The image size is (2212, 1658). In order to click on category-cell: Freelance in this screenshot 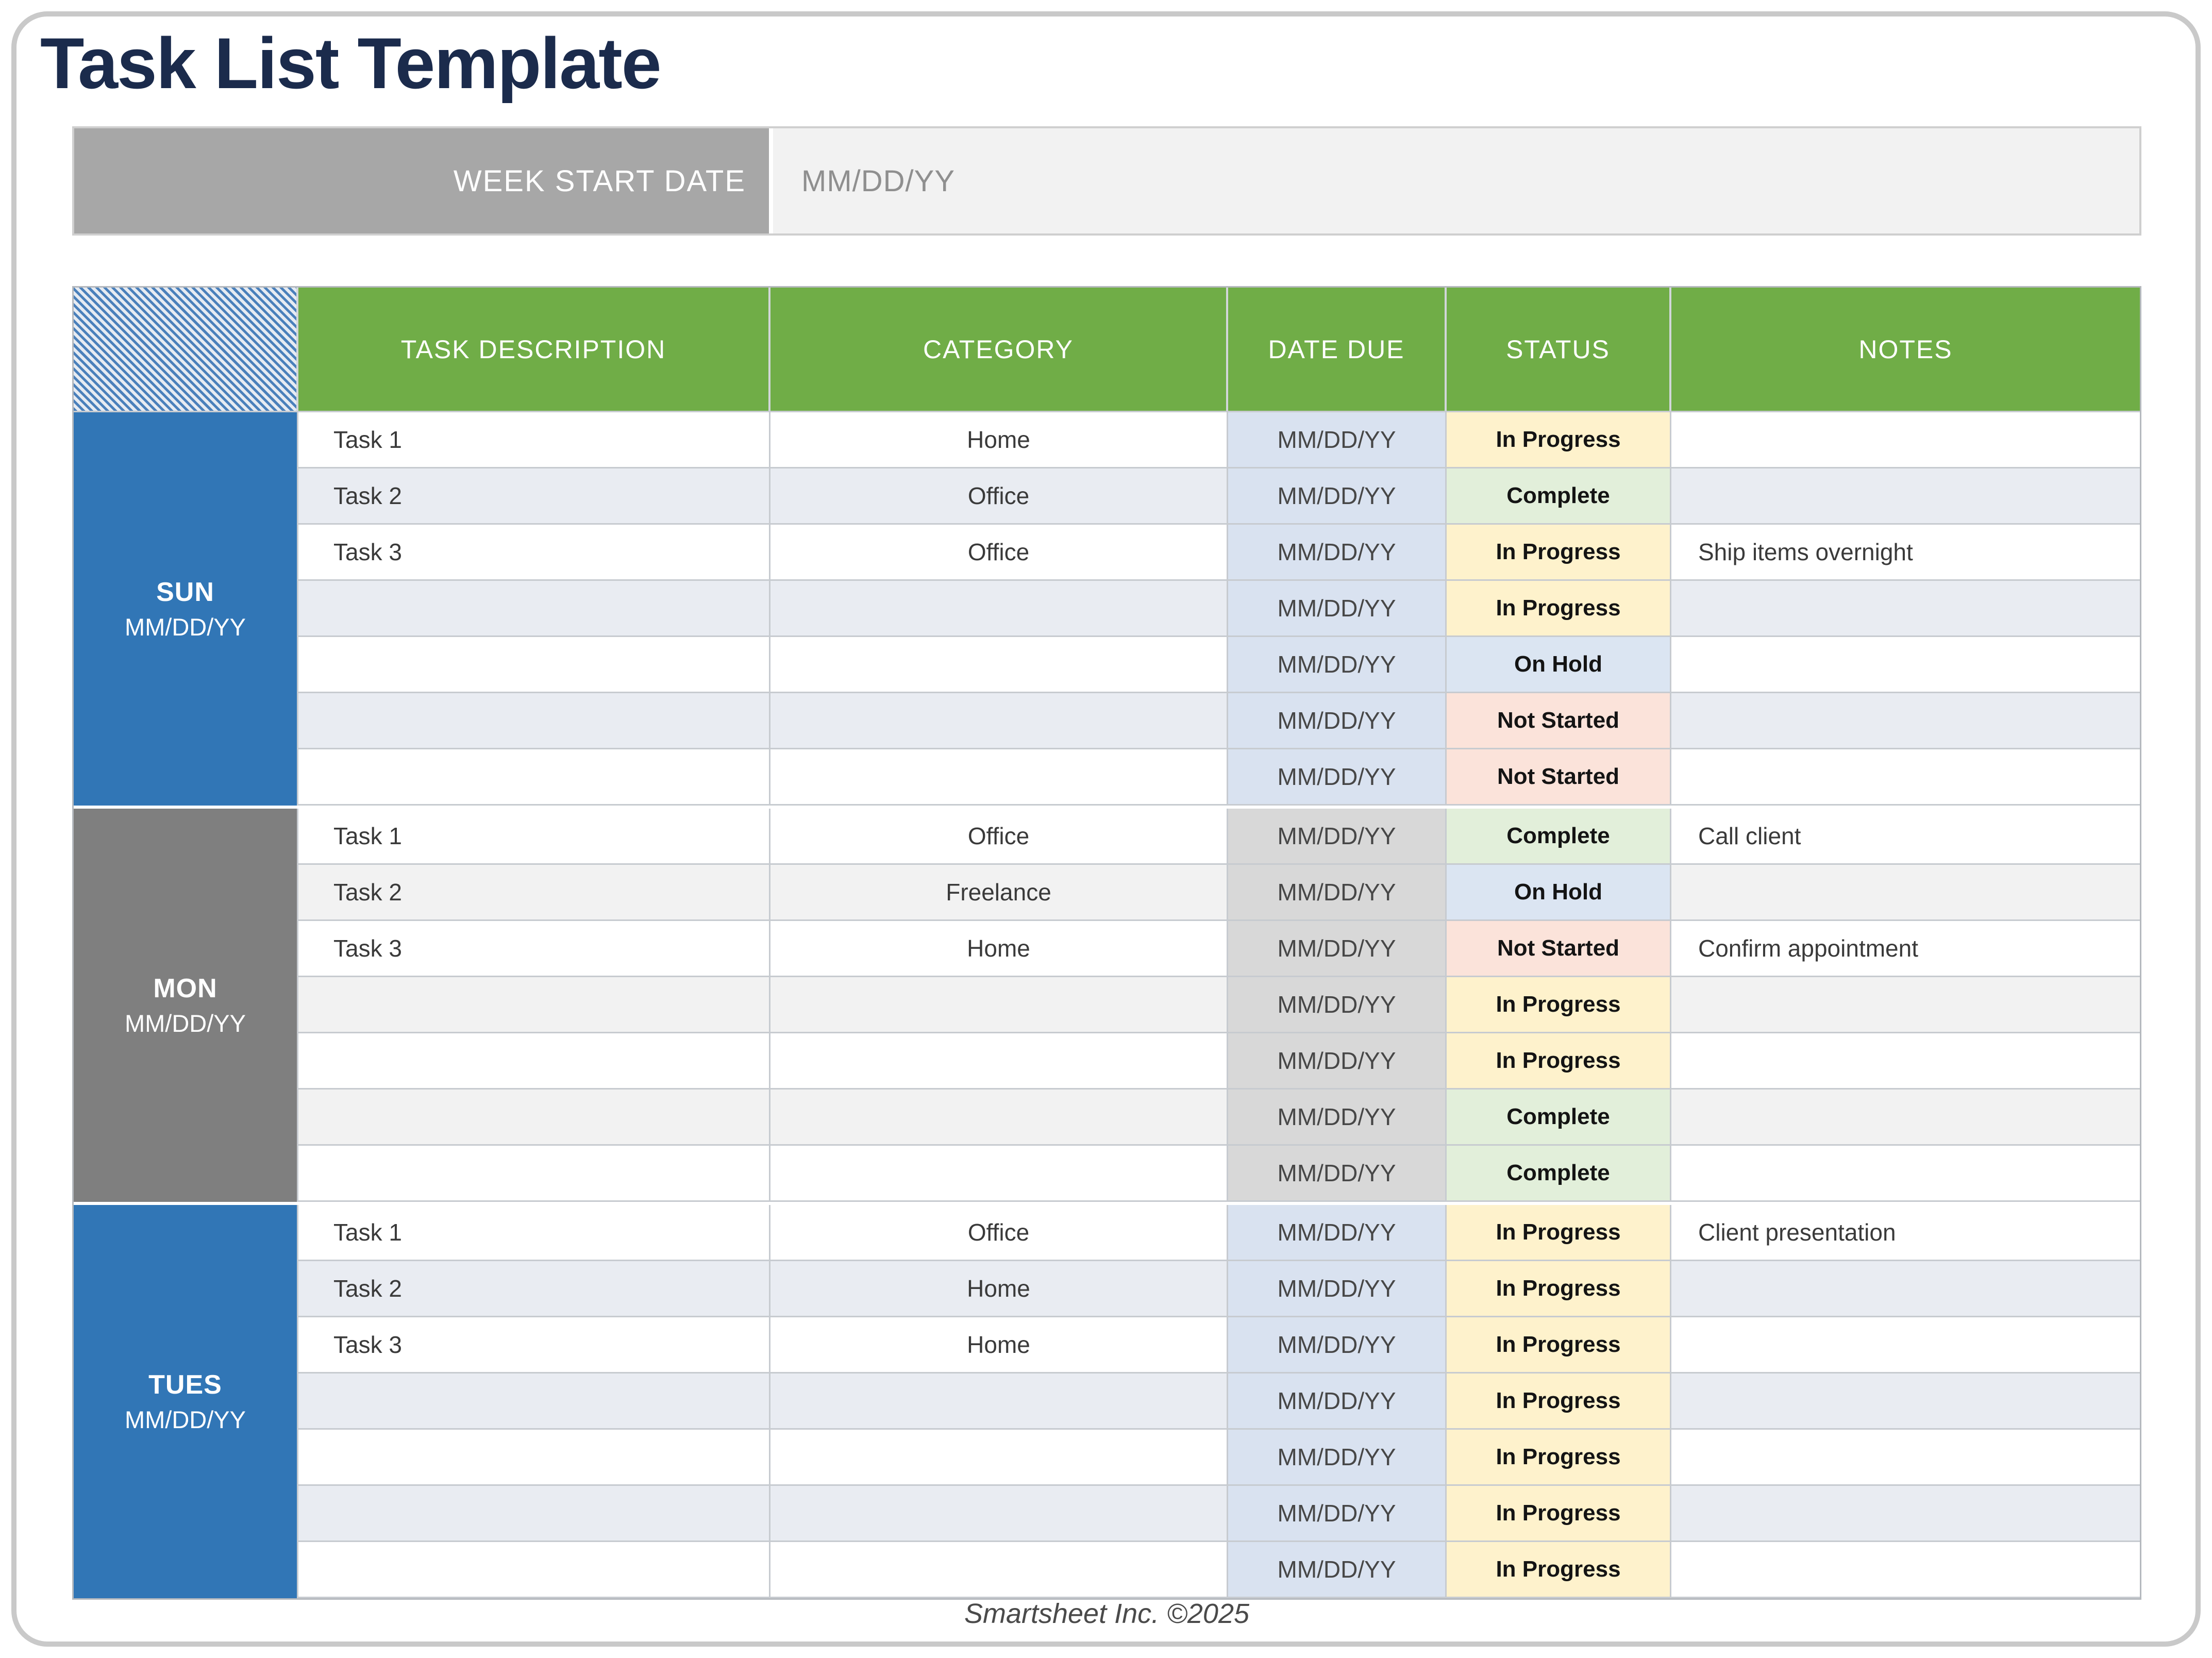, I will do `click(999, 893)`.